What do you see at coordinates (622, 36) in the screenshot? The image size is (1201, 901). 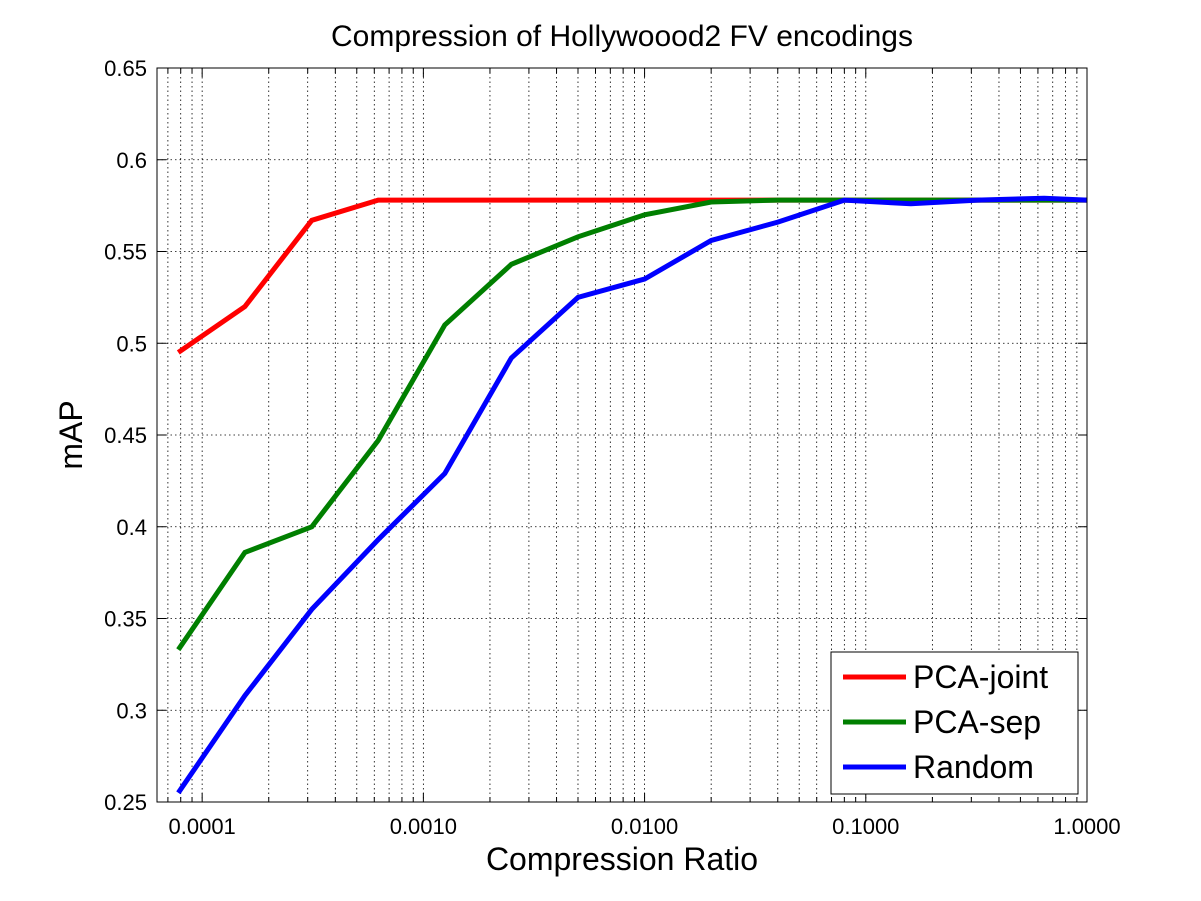 I see `chart-title: Compression of Hollywoood2 FV encodings` at bounding box center [622, 36].